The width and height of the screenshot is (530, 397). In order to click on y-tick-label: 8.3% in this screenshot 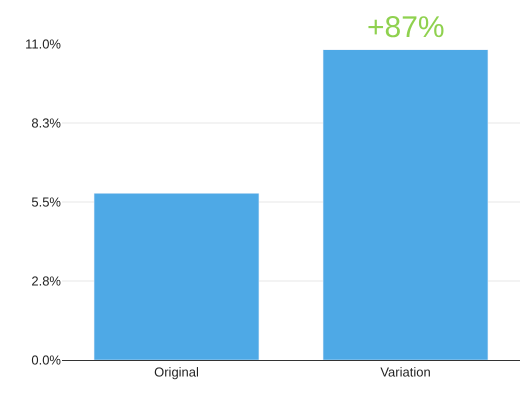, I will do `click(46, 123)`.